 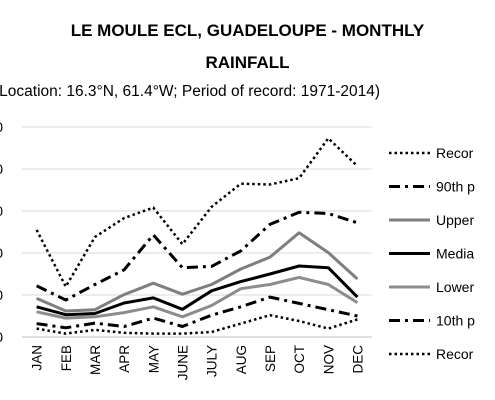 I want to click on legend-label-0: Recor, so click(x=455, y=153).